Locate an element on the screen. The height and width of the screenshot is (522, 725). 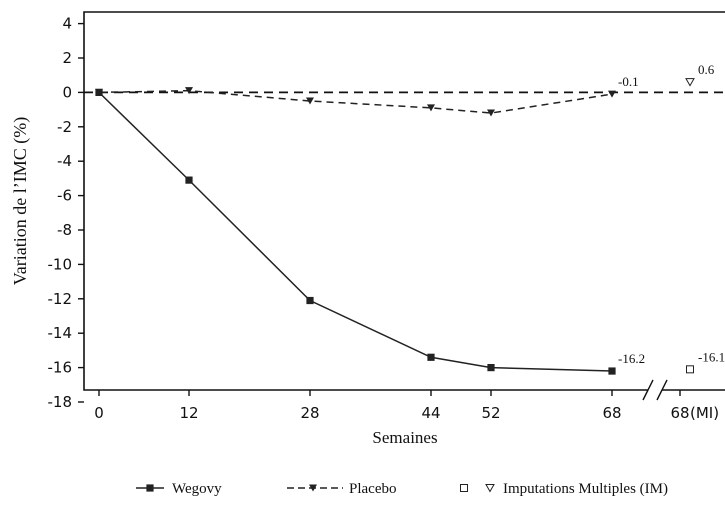
x-axis-ticks: 0 12 28 44 52 68 68 is located at coordinates (392, 406).